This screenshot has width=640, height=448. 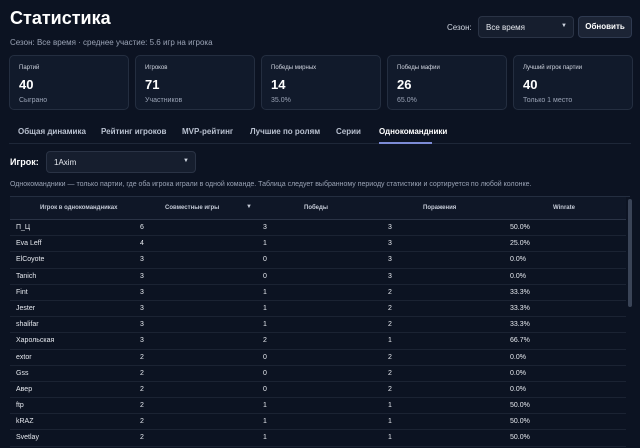 I want to click on stat-card-label: Игроков, so click(x=156, y=68).